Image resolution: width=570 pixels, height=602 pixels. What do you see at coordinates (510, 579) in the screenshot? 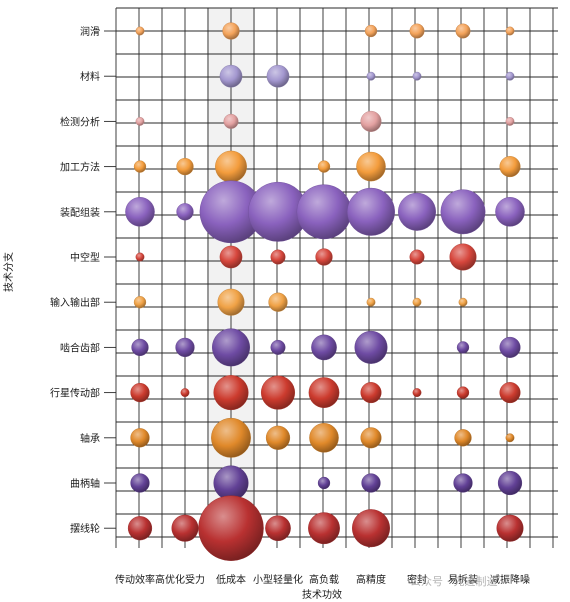
I see `x-category-label: 减振降噪` at bounding box center [510, 579].